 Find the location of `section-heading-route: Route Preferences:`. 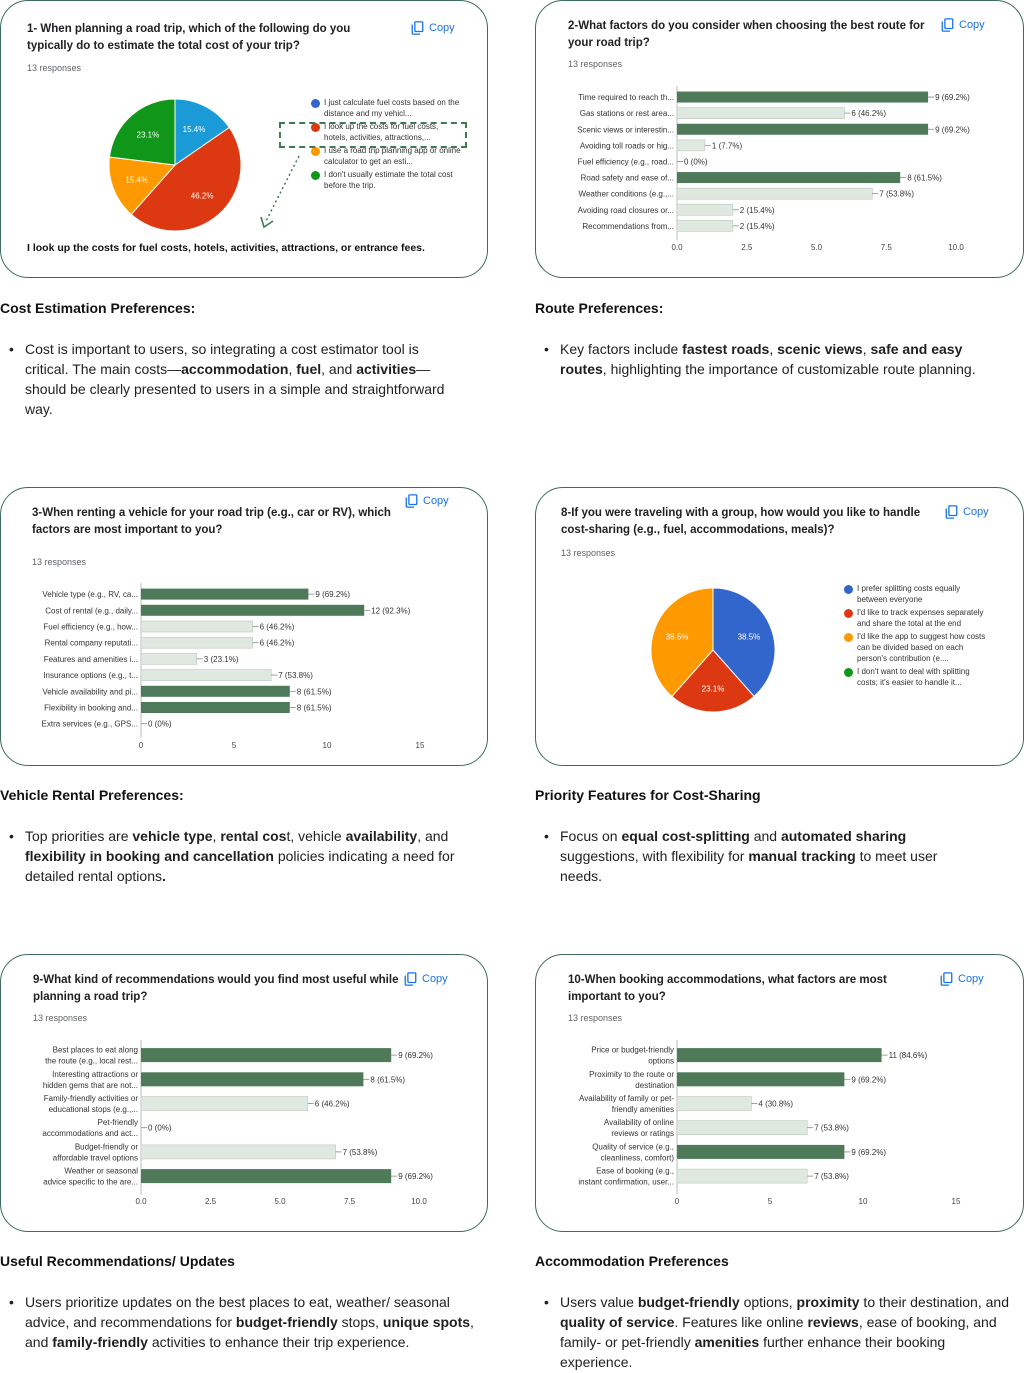

section-heading-route: Route Preferences: is located at coordinates (599, 308).